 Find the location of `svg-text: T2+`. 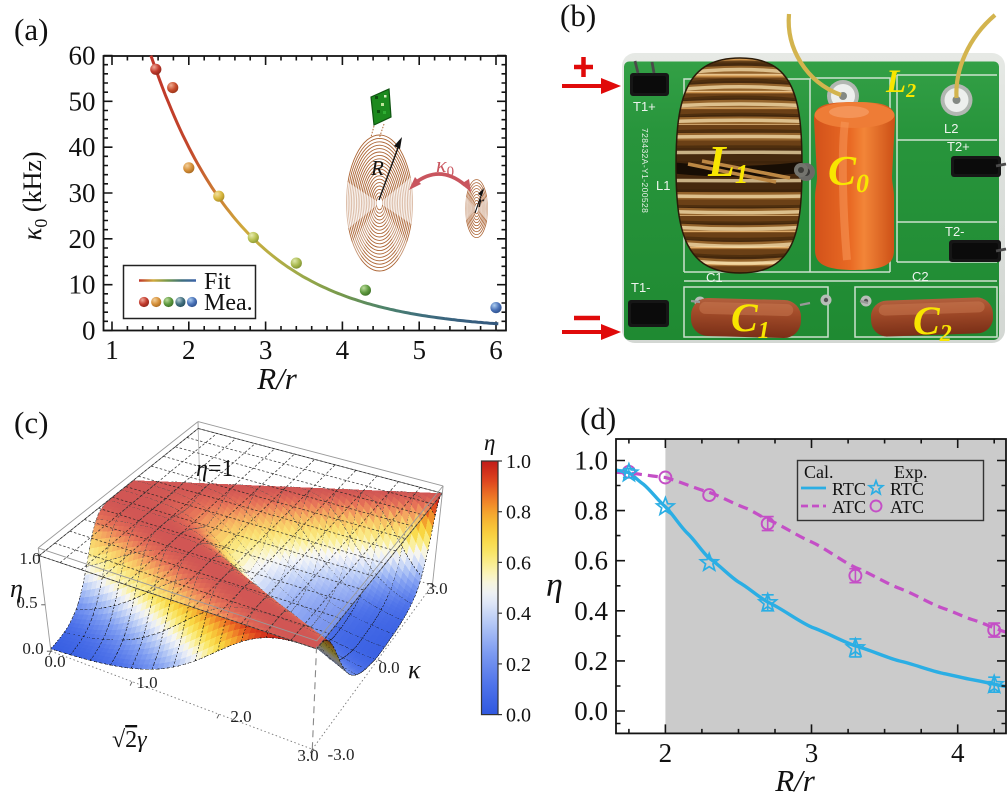

svg-text: T2+ is located at coordinates (958, 146).